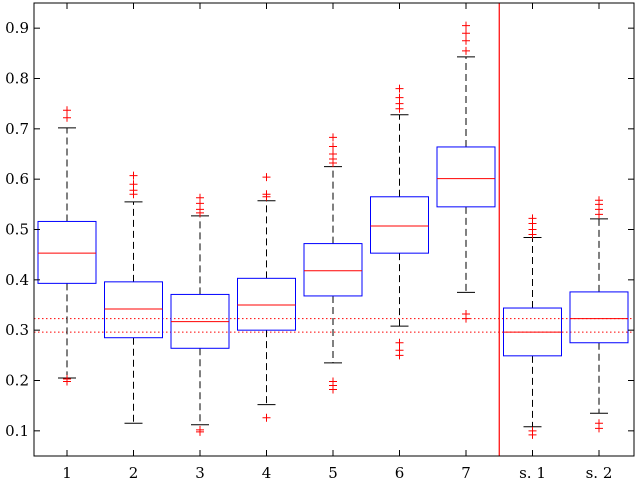 The image size is (640, 482). What do you see at coordinates (200, 473) in the screenshot?
I see `x-tick-label: 3` at bounding box center [200, 473].